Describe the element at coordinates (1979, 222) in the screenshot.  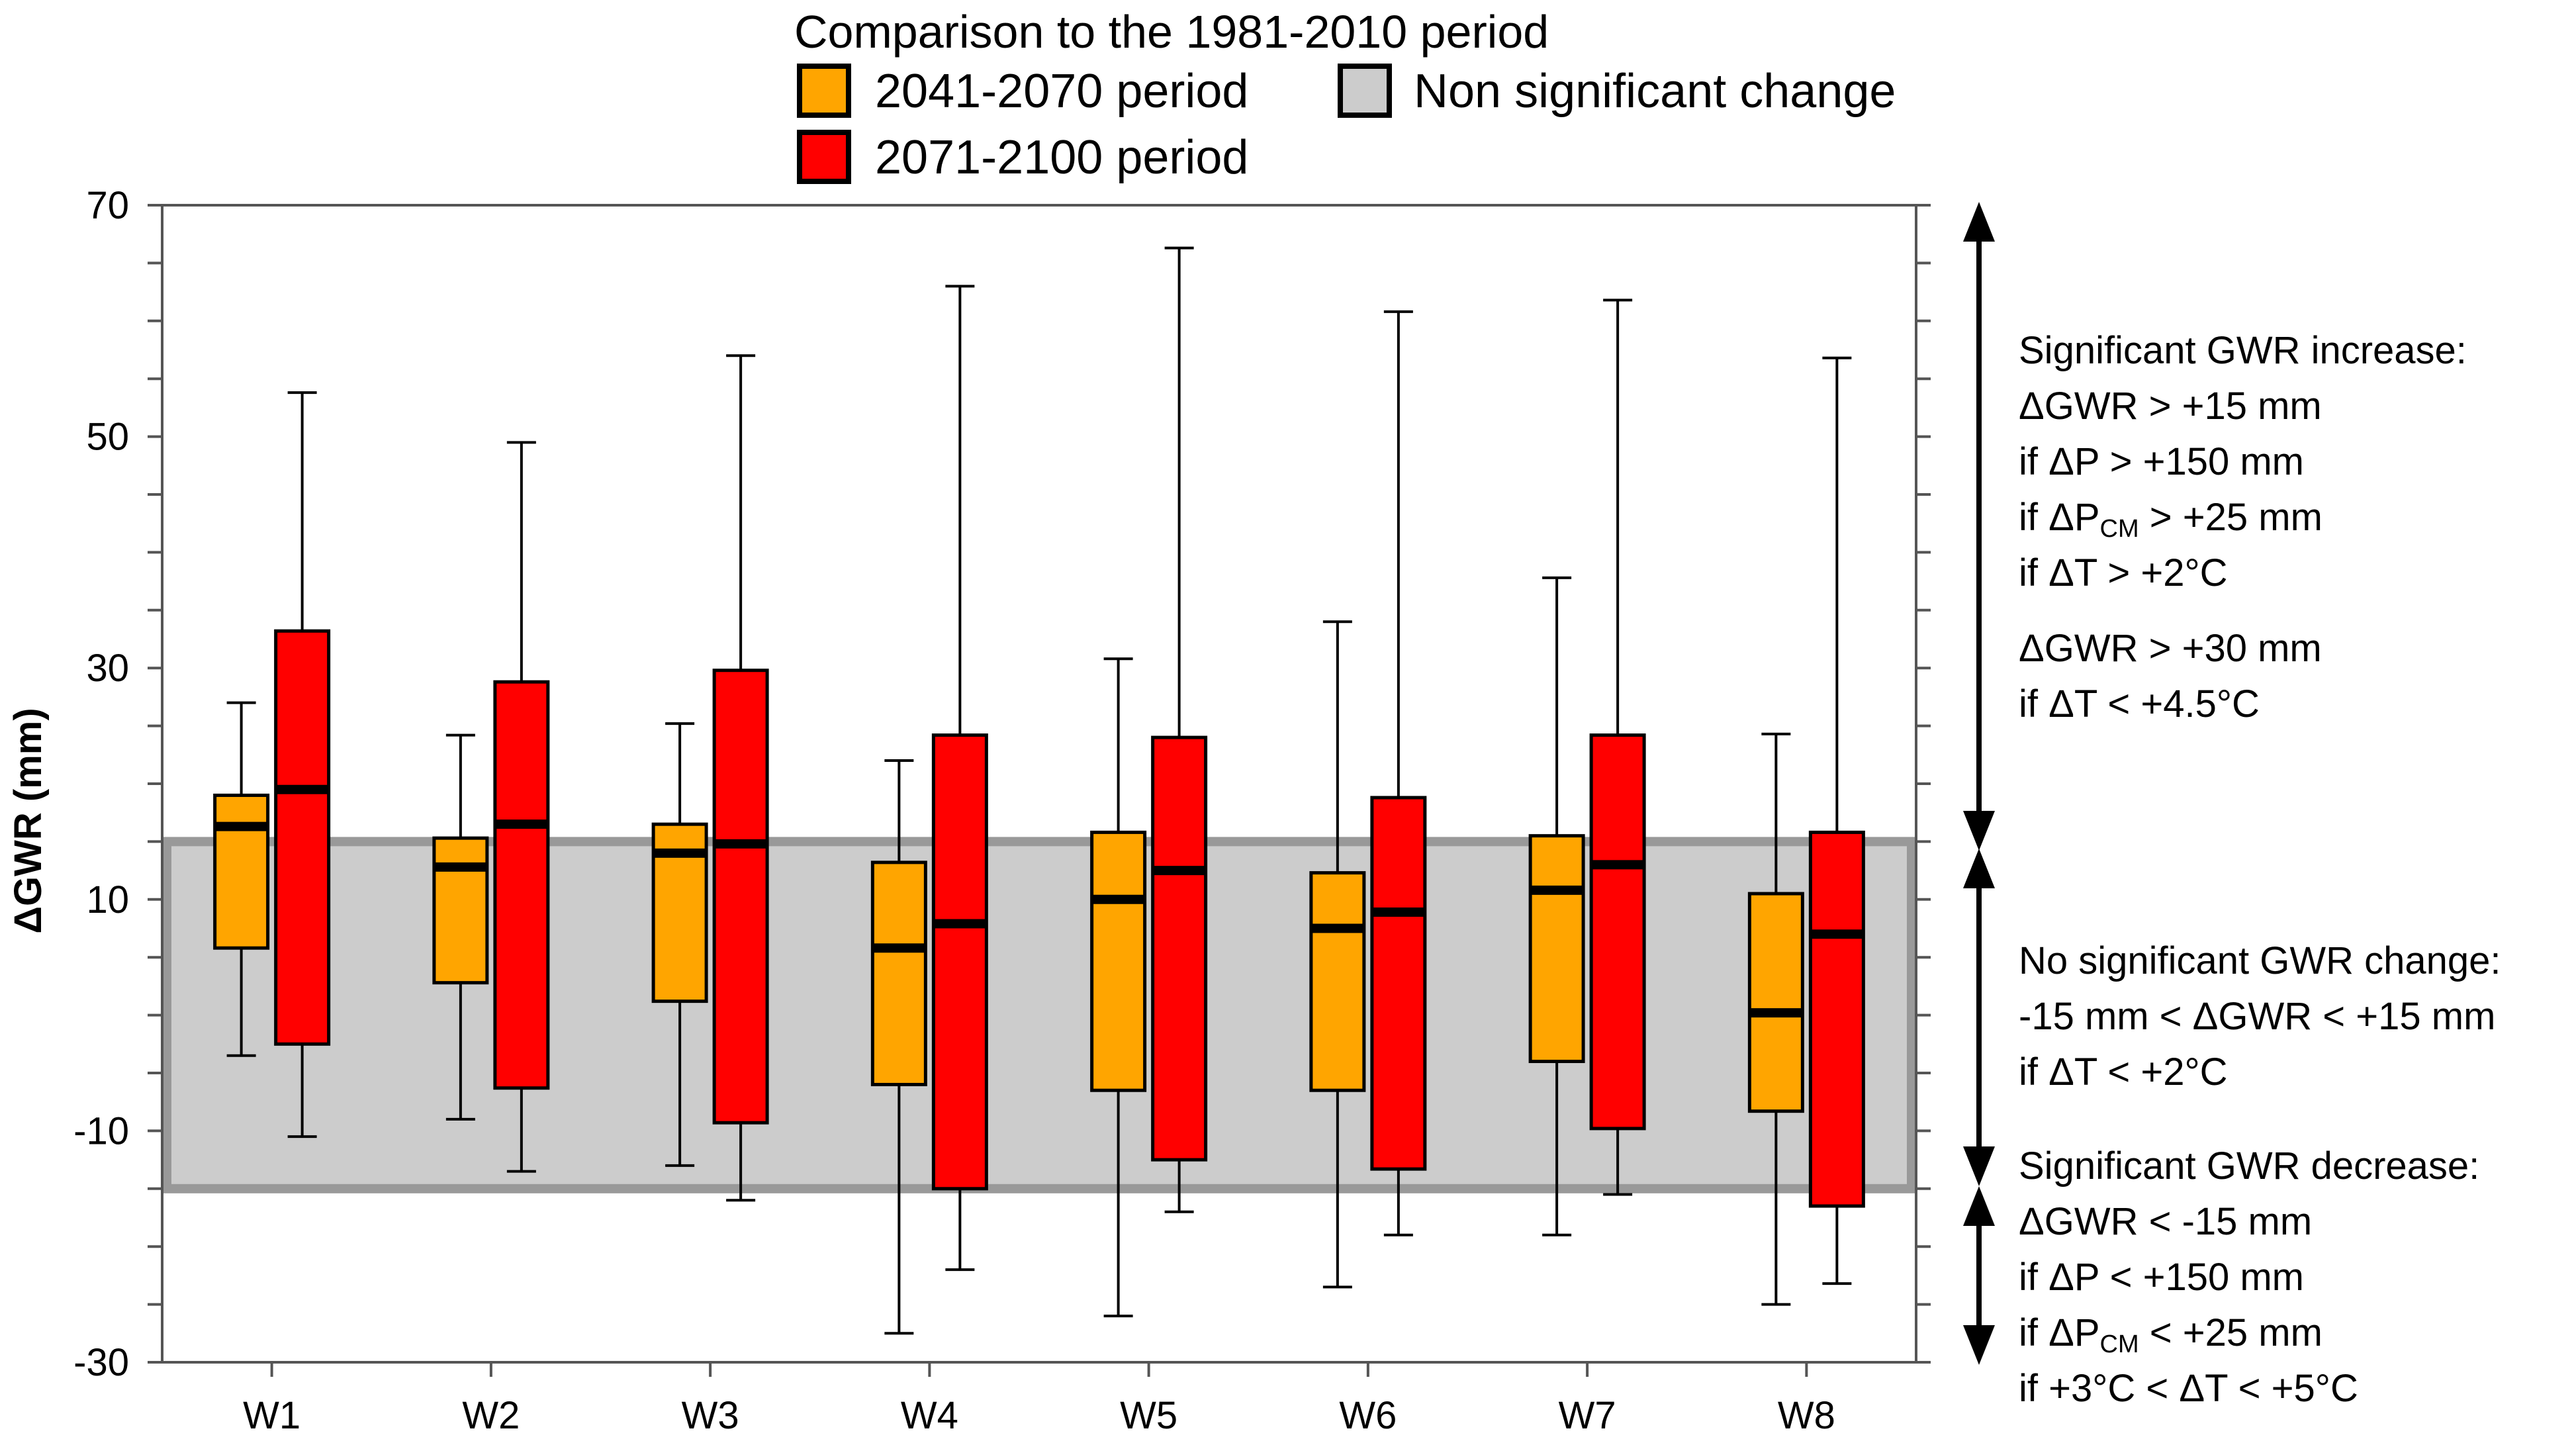
I see `increase-arrow-head-up` at that location.